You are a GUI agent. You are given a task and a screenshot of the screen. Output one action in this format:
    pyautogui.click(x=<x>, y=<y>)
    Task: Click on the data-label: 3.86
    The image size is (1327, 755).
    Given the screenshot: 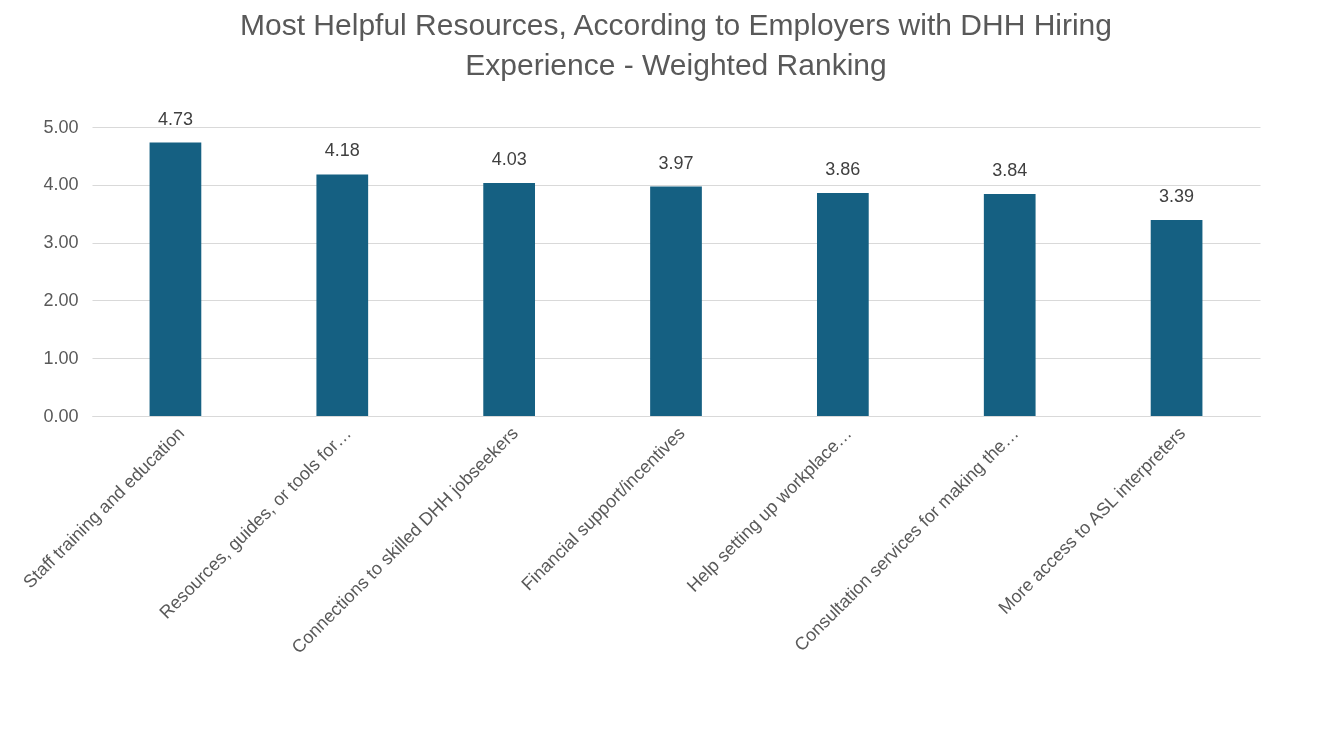 What is the action you would take?
    pyautogui.click(x=843, y=168)
    